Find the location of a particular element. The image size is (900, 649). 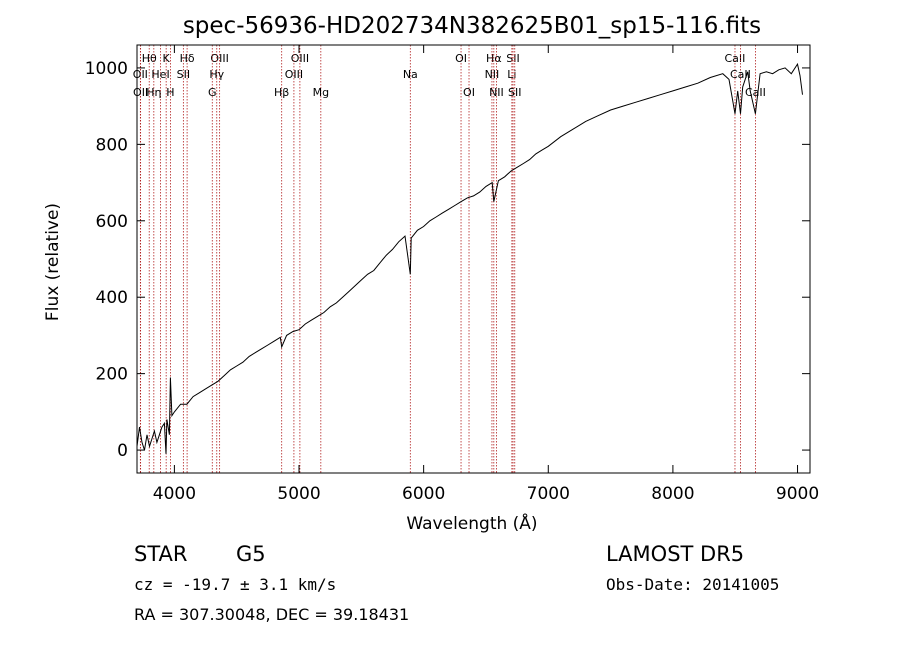

survey-name: LAMOST DR5 is located at coordinates (675, 554).